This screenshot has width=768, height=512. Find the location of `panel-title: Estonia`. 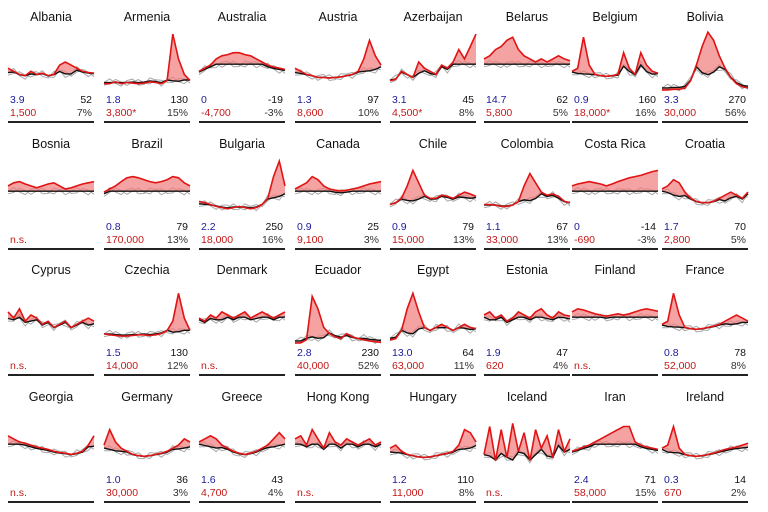

panel-title: Estonia is located at coordinates (527, 270).